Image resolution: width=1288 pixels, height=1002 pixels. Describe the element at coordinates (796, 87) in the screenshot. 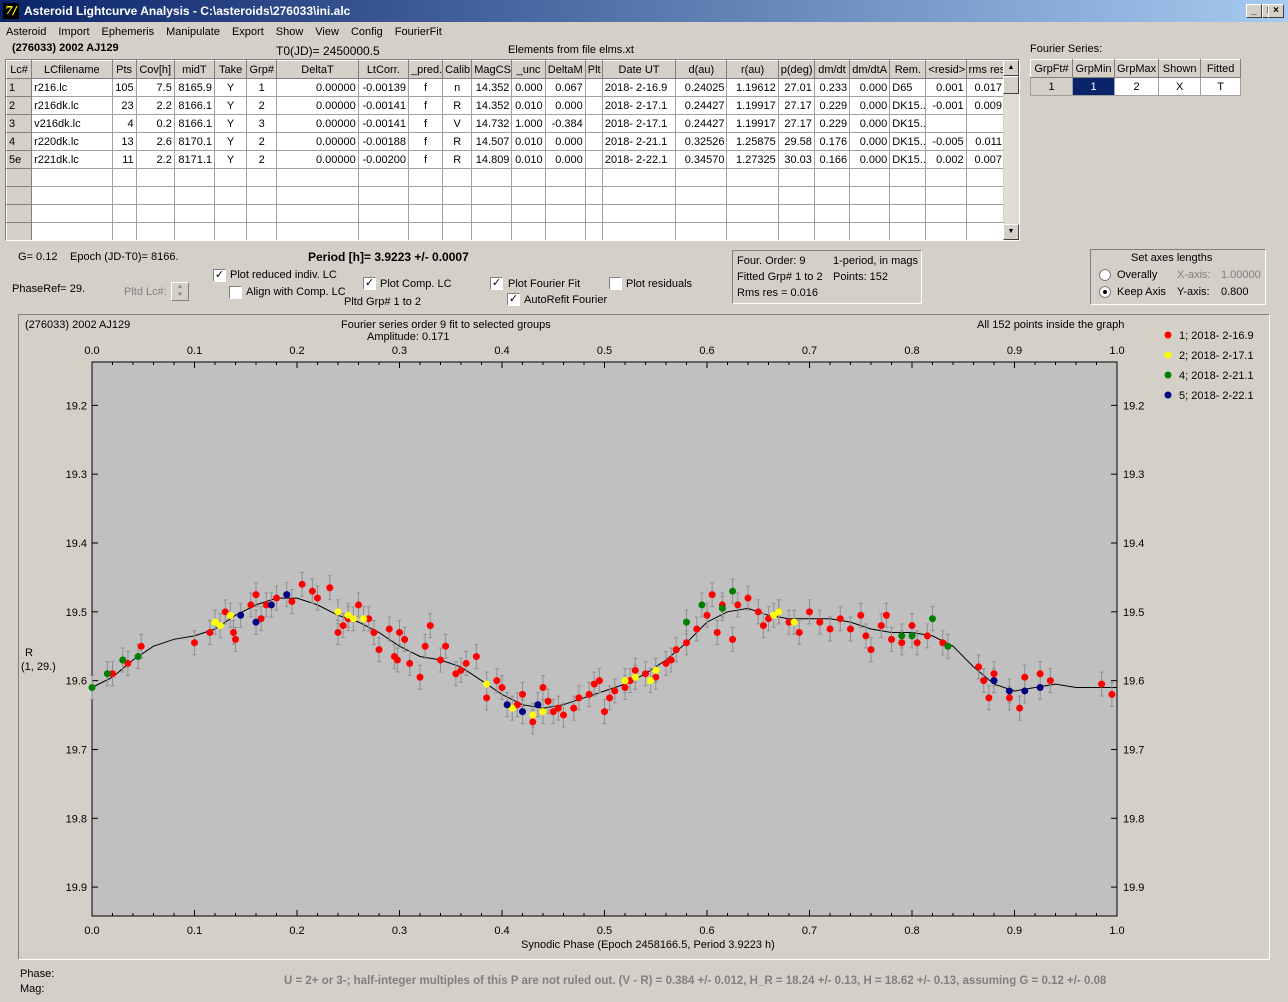

I see `table-cell: 27.01` at that location.